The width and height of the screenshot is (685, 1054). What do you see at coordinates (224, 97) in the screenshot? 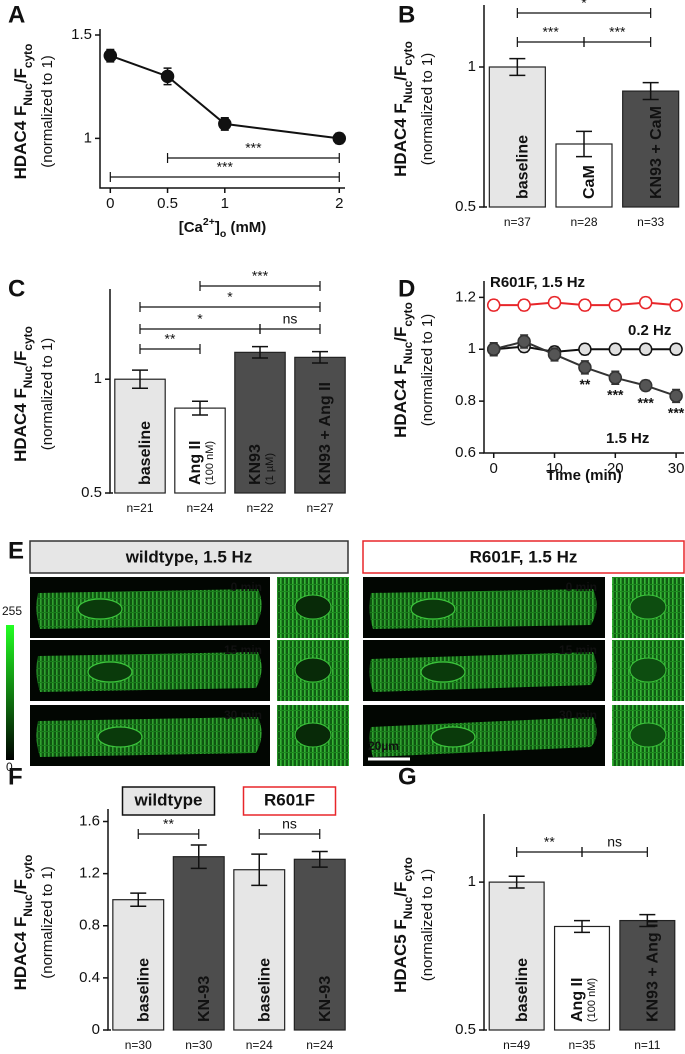
I see `series-line` at bounding box center [224, 97].